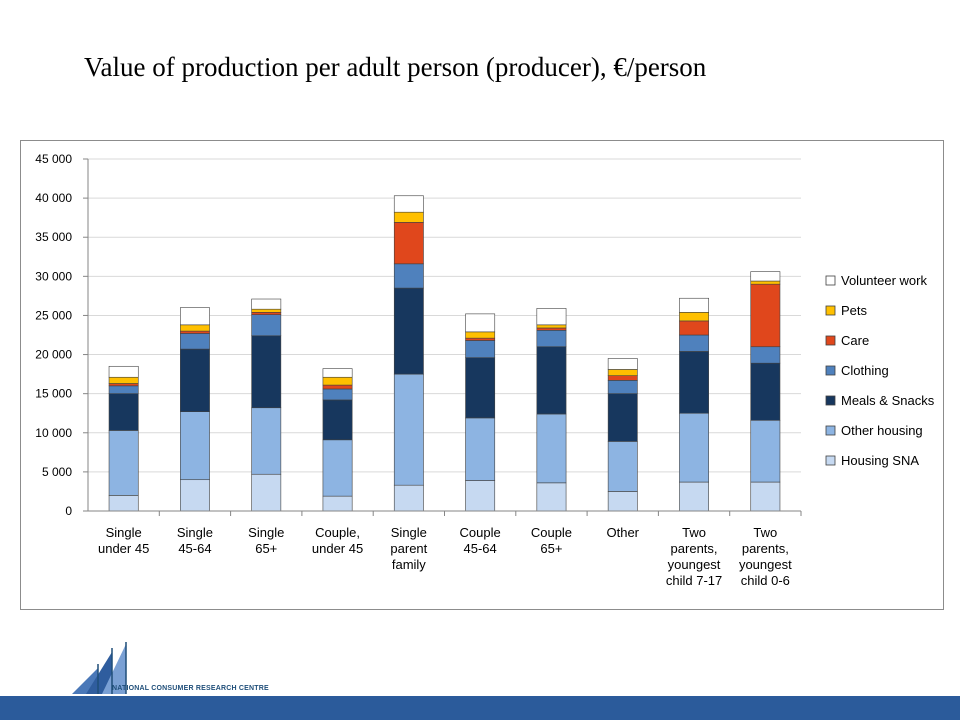  Describe the element at coordinates (480, 532) in the screenshot. I see `x-category-label: Couple` at that location.